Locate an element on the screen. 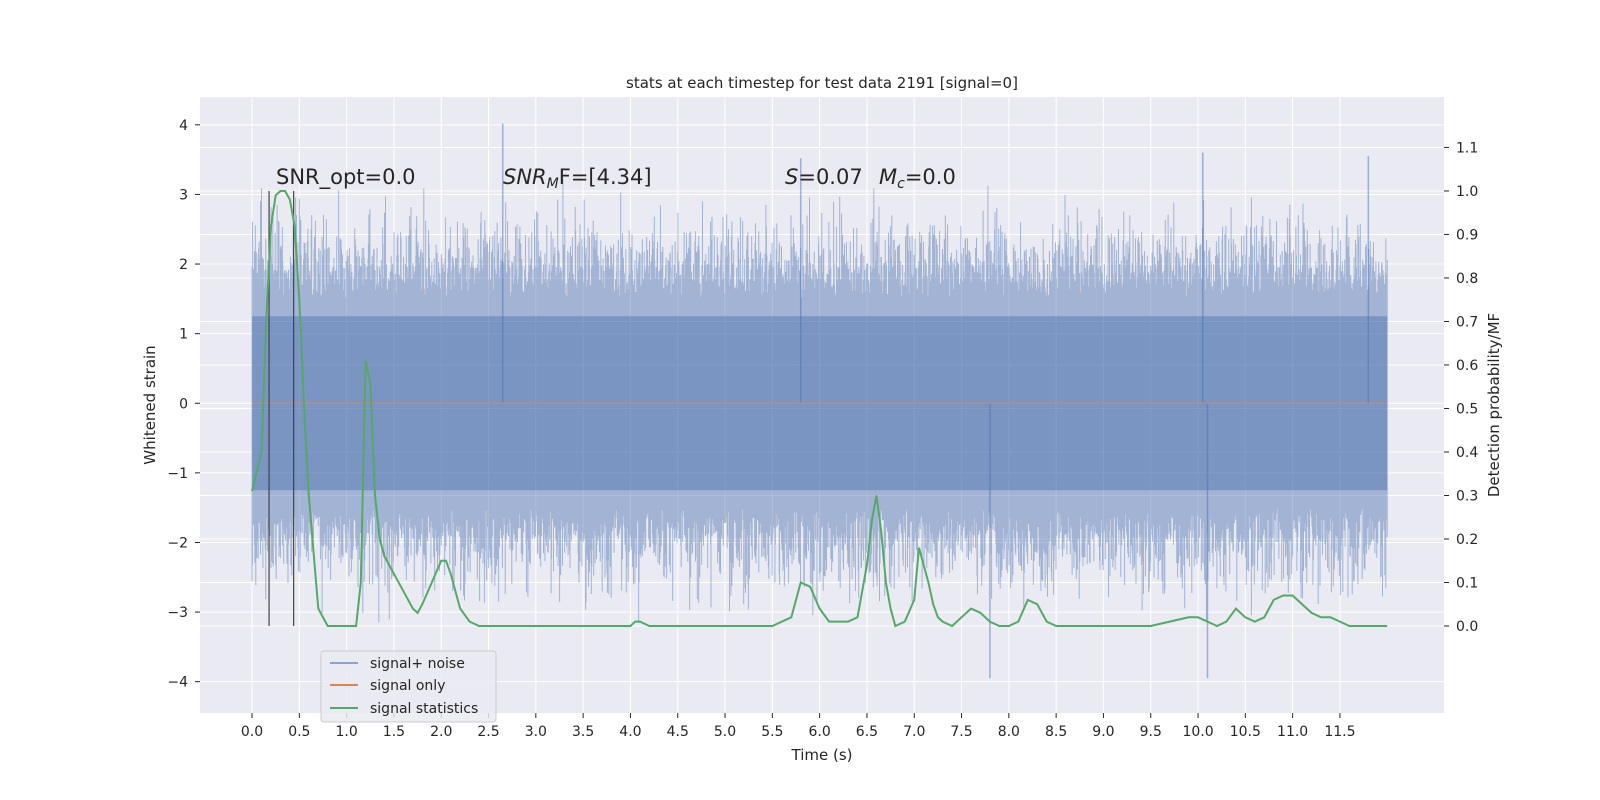 Image resolution: width=1600 pixels, height=800 pixels. x-tick-label: 0.0 is located at coordinates (252, 732).